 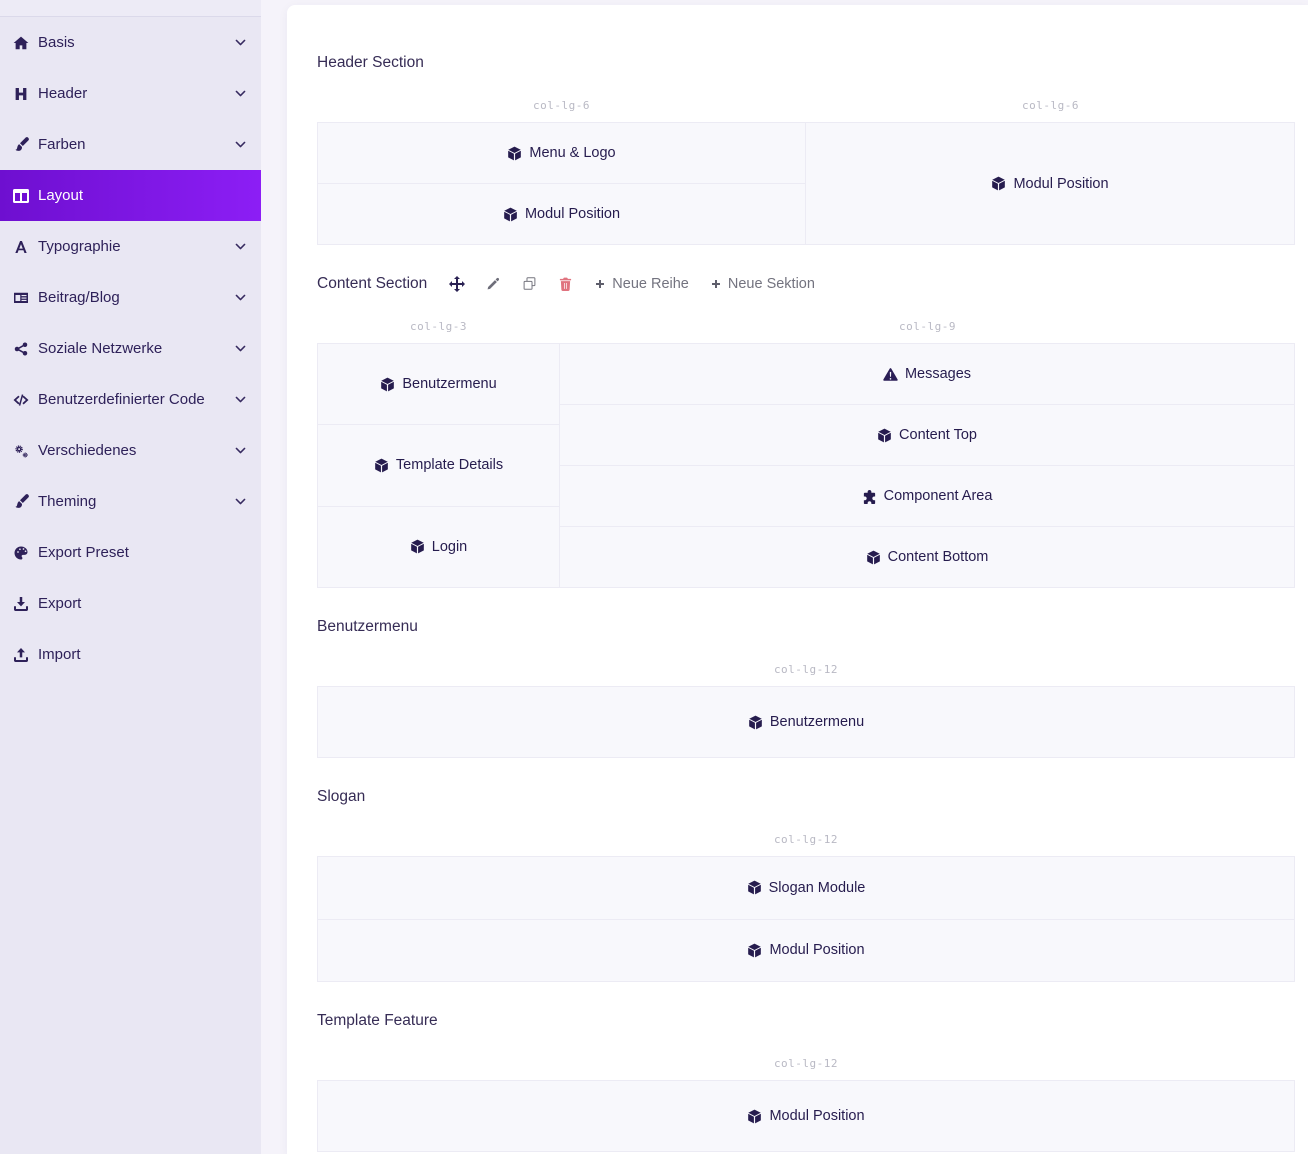 What do you see at coordinates (927, 496) in the screenshot?
I see `module-cell: Component Area` at bounding box center [927, 496].